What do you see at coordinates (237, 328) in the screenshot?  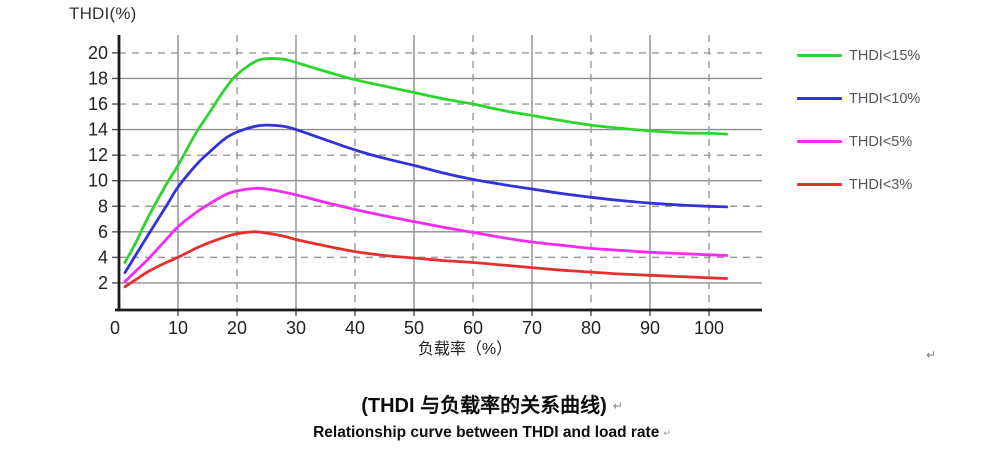 I see `x-tick-label: 20` at bounding box center [237, 328].